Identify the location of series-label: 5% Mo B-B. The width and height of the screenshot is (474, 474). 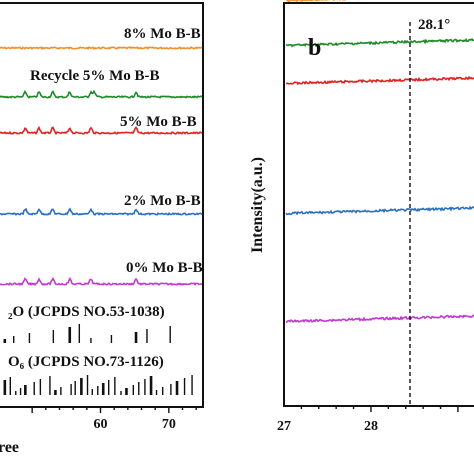
(158, 122).